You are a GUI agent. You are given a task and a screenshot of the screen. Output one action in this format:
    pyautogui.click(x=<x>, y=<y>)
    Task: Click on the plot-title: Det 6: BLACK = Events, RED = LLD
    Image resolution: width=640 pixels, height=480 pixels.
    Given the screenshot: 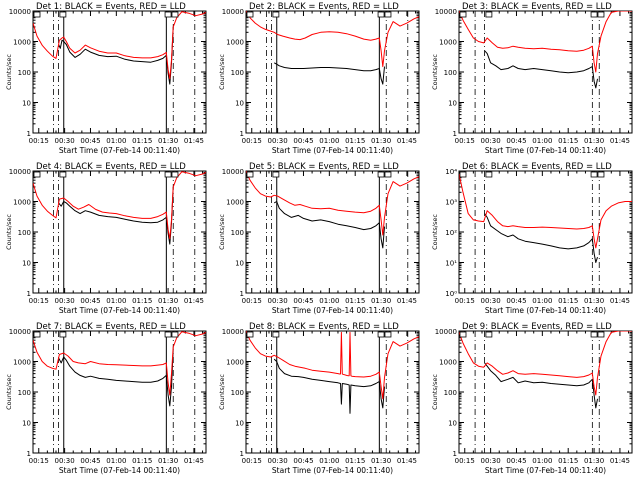 What is the action you would take?
    pyautogui.click(x=537, y=167)
    